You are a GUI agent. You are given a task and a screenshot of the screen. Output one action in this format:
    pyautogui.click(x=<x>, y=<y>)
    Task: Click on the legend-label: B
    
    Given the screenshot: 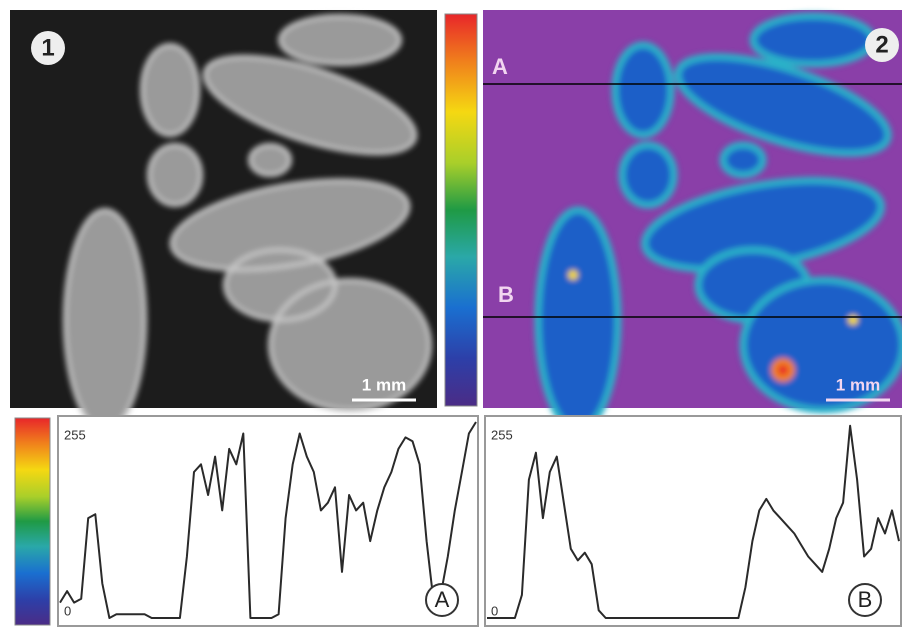 What is the action you would take?
    pyautogui.click(x=865, y=599)
    